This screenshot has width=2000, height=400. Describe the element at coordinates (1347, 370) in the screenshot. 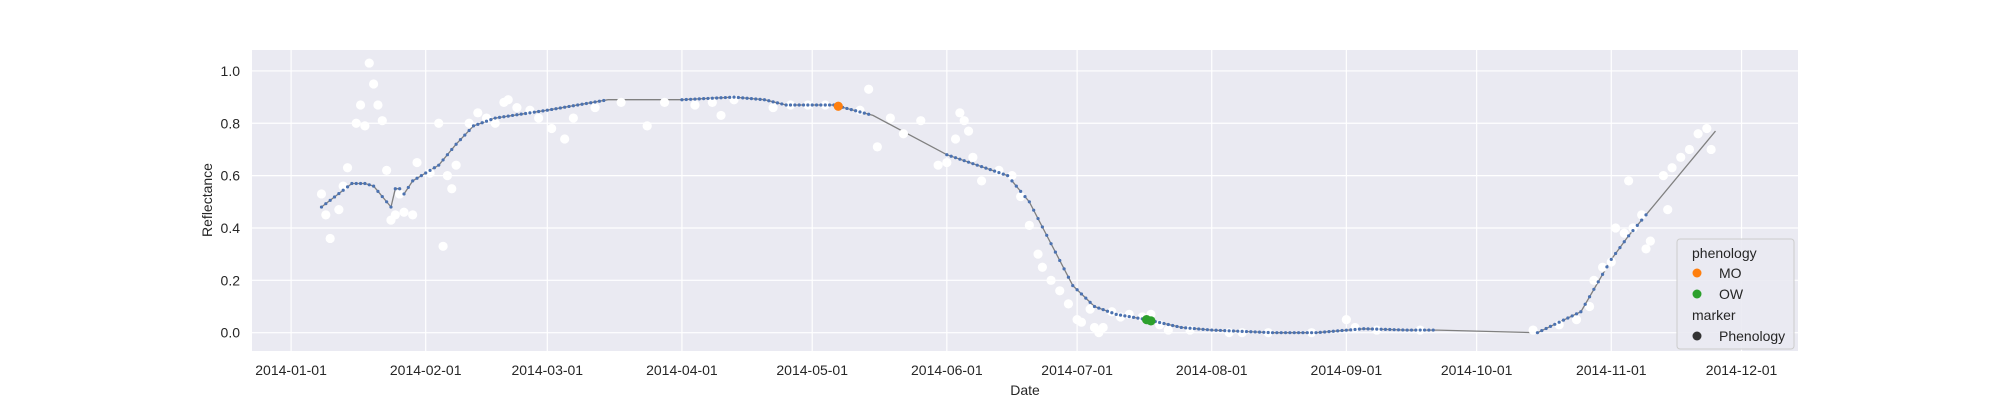

I see `x-tick-label: 2014-09-01` at that location.